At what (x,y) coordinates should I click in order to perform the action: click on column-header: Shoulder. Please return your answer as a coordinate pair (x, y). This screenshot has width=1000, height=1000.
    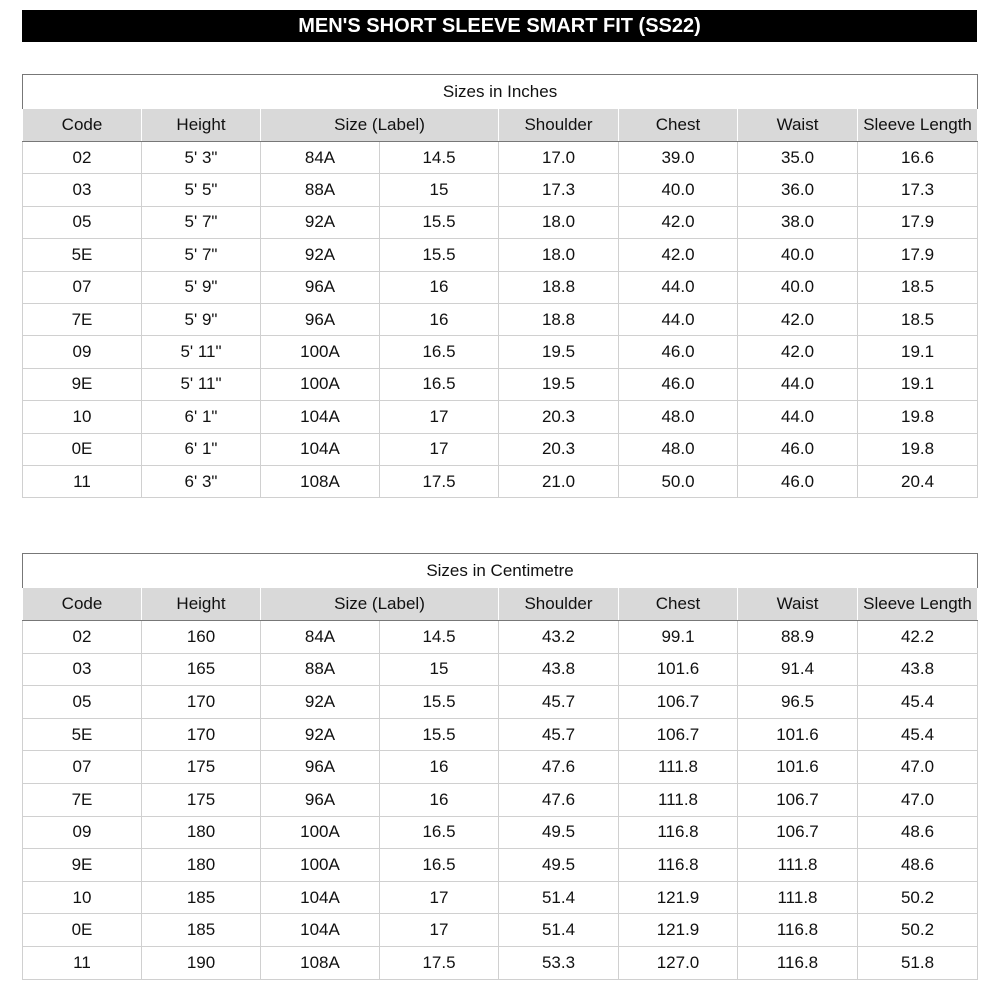
    Looking at the image, I should click on (558, 125).